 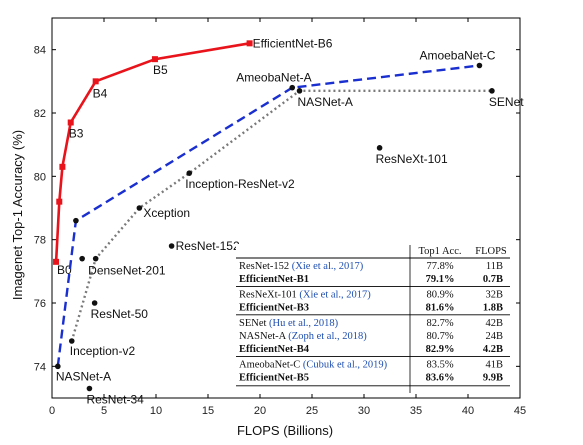 I want to click on x-tick-label: 10, so click(x=156, y=411).